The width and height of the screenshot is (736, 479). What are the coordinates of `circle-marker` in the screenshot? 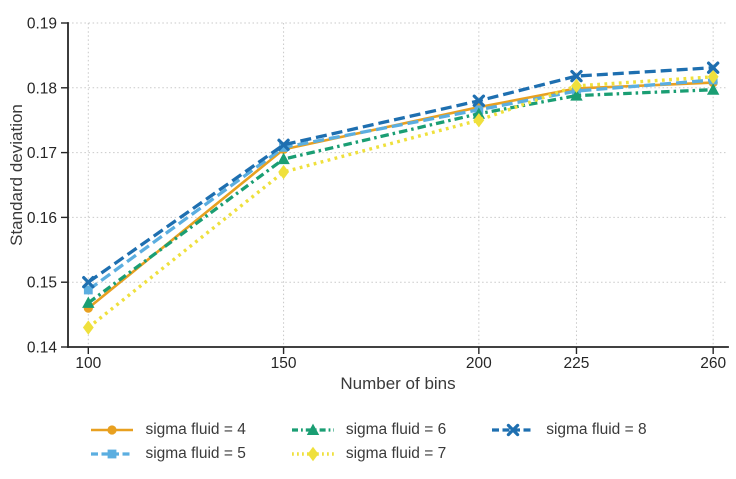 It's located at (112, 430).